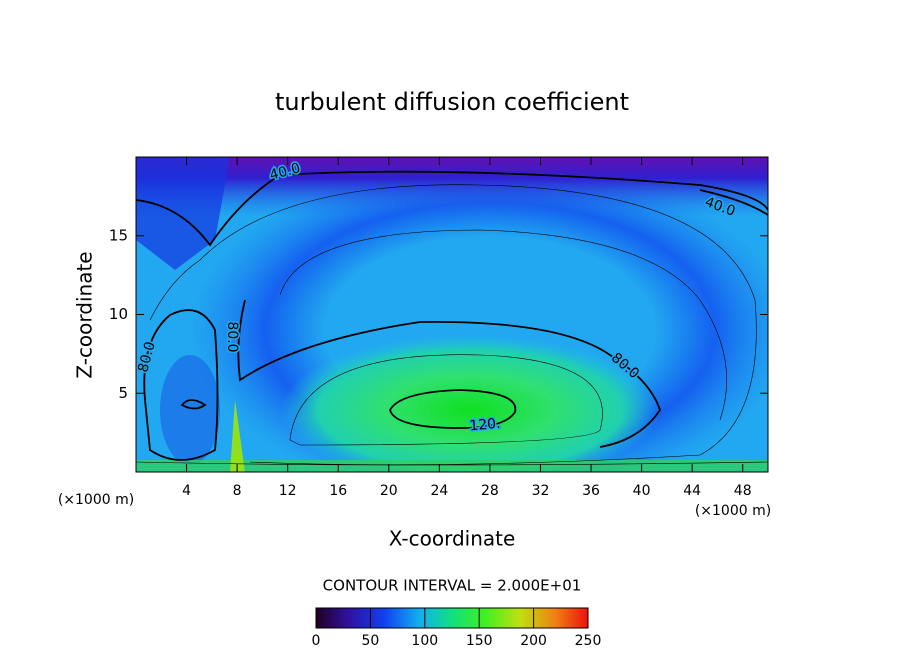 The image size is (904, 654). I want to click on x-tick-label: 24, so click(439, 491).